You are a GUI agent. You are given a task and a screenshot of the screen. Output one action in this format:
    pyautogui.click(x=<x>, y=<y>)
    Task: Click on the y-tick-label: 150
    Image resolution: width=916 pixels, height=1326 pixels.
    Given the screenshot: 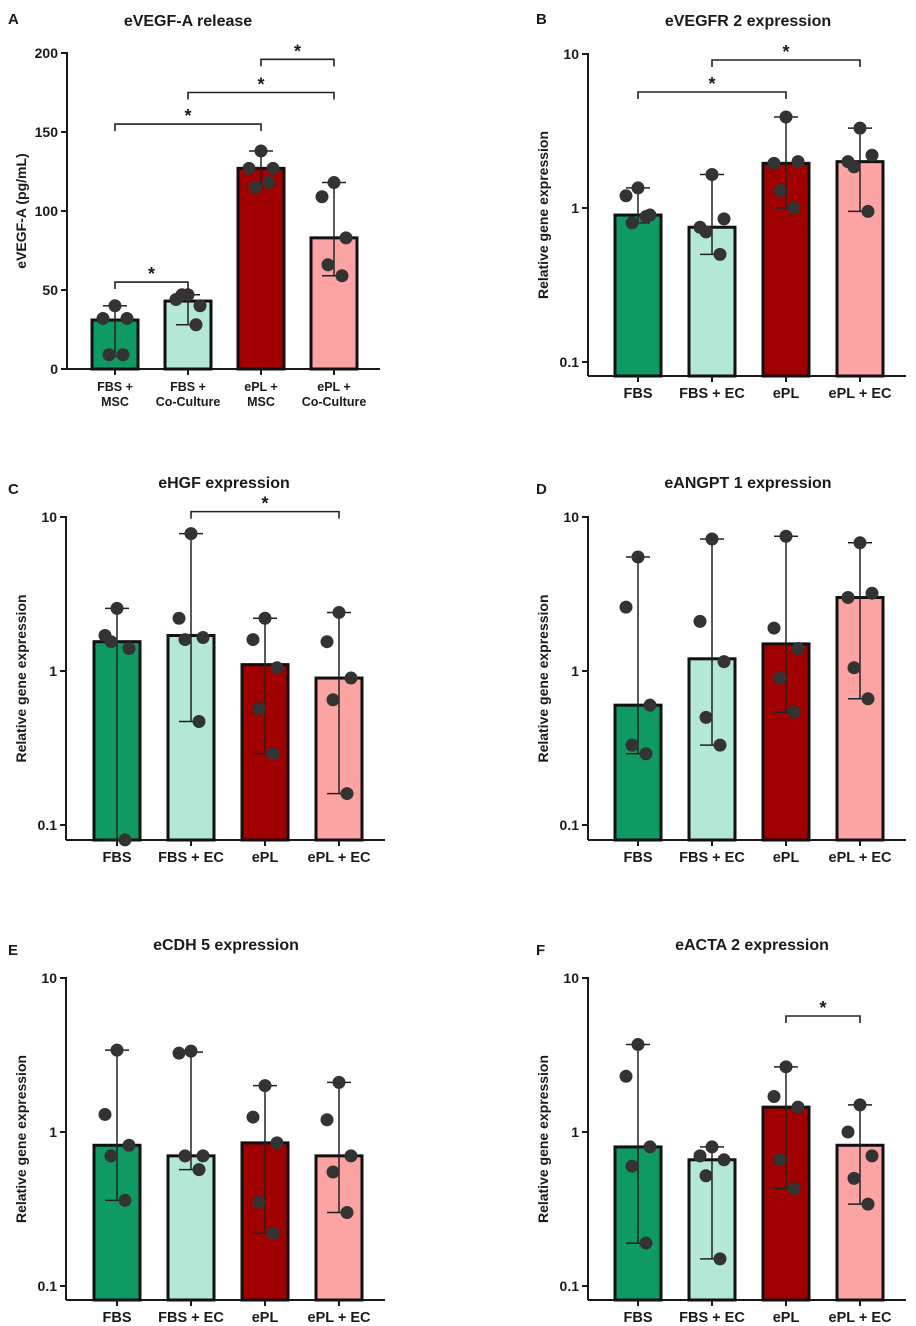 What is the action you would take?
    pyautogui.click(x=47, y=132)
    